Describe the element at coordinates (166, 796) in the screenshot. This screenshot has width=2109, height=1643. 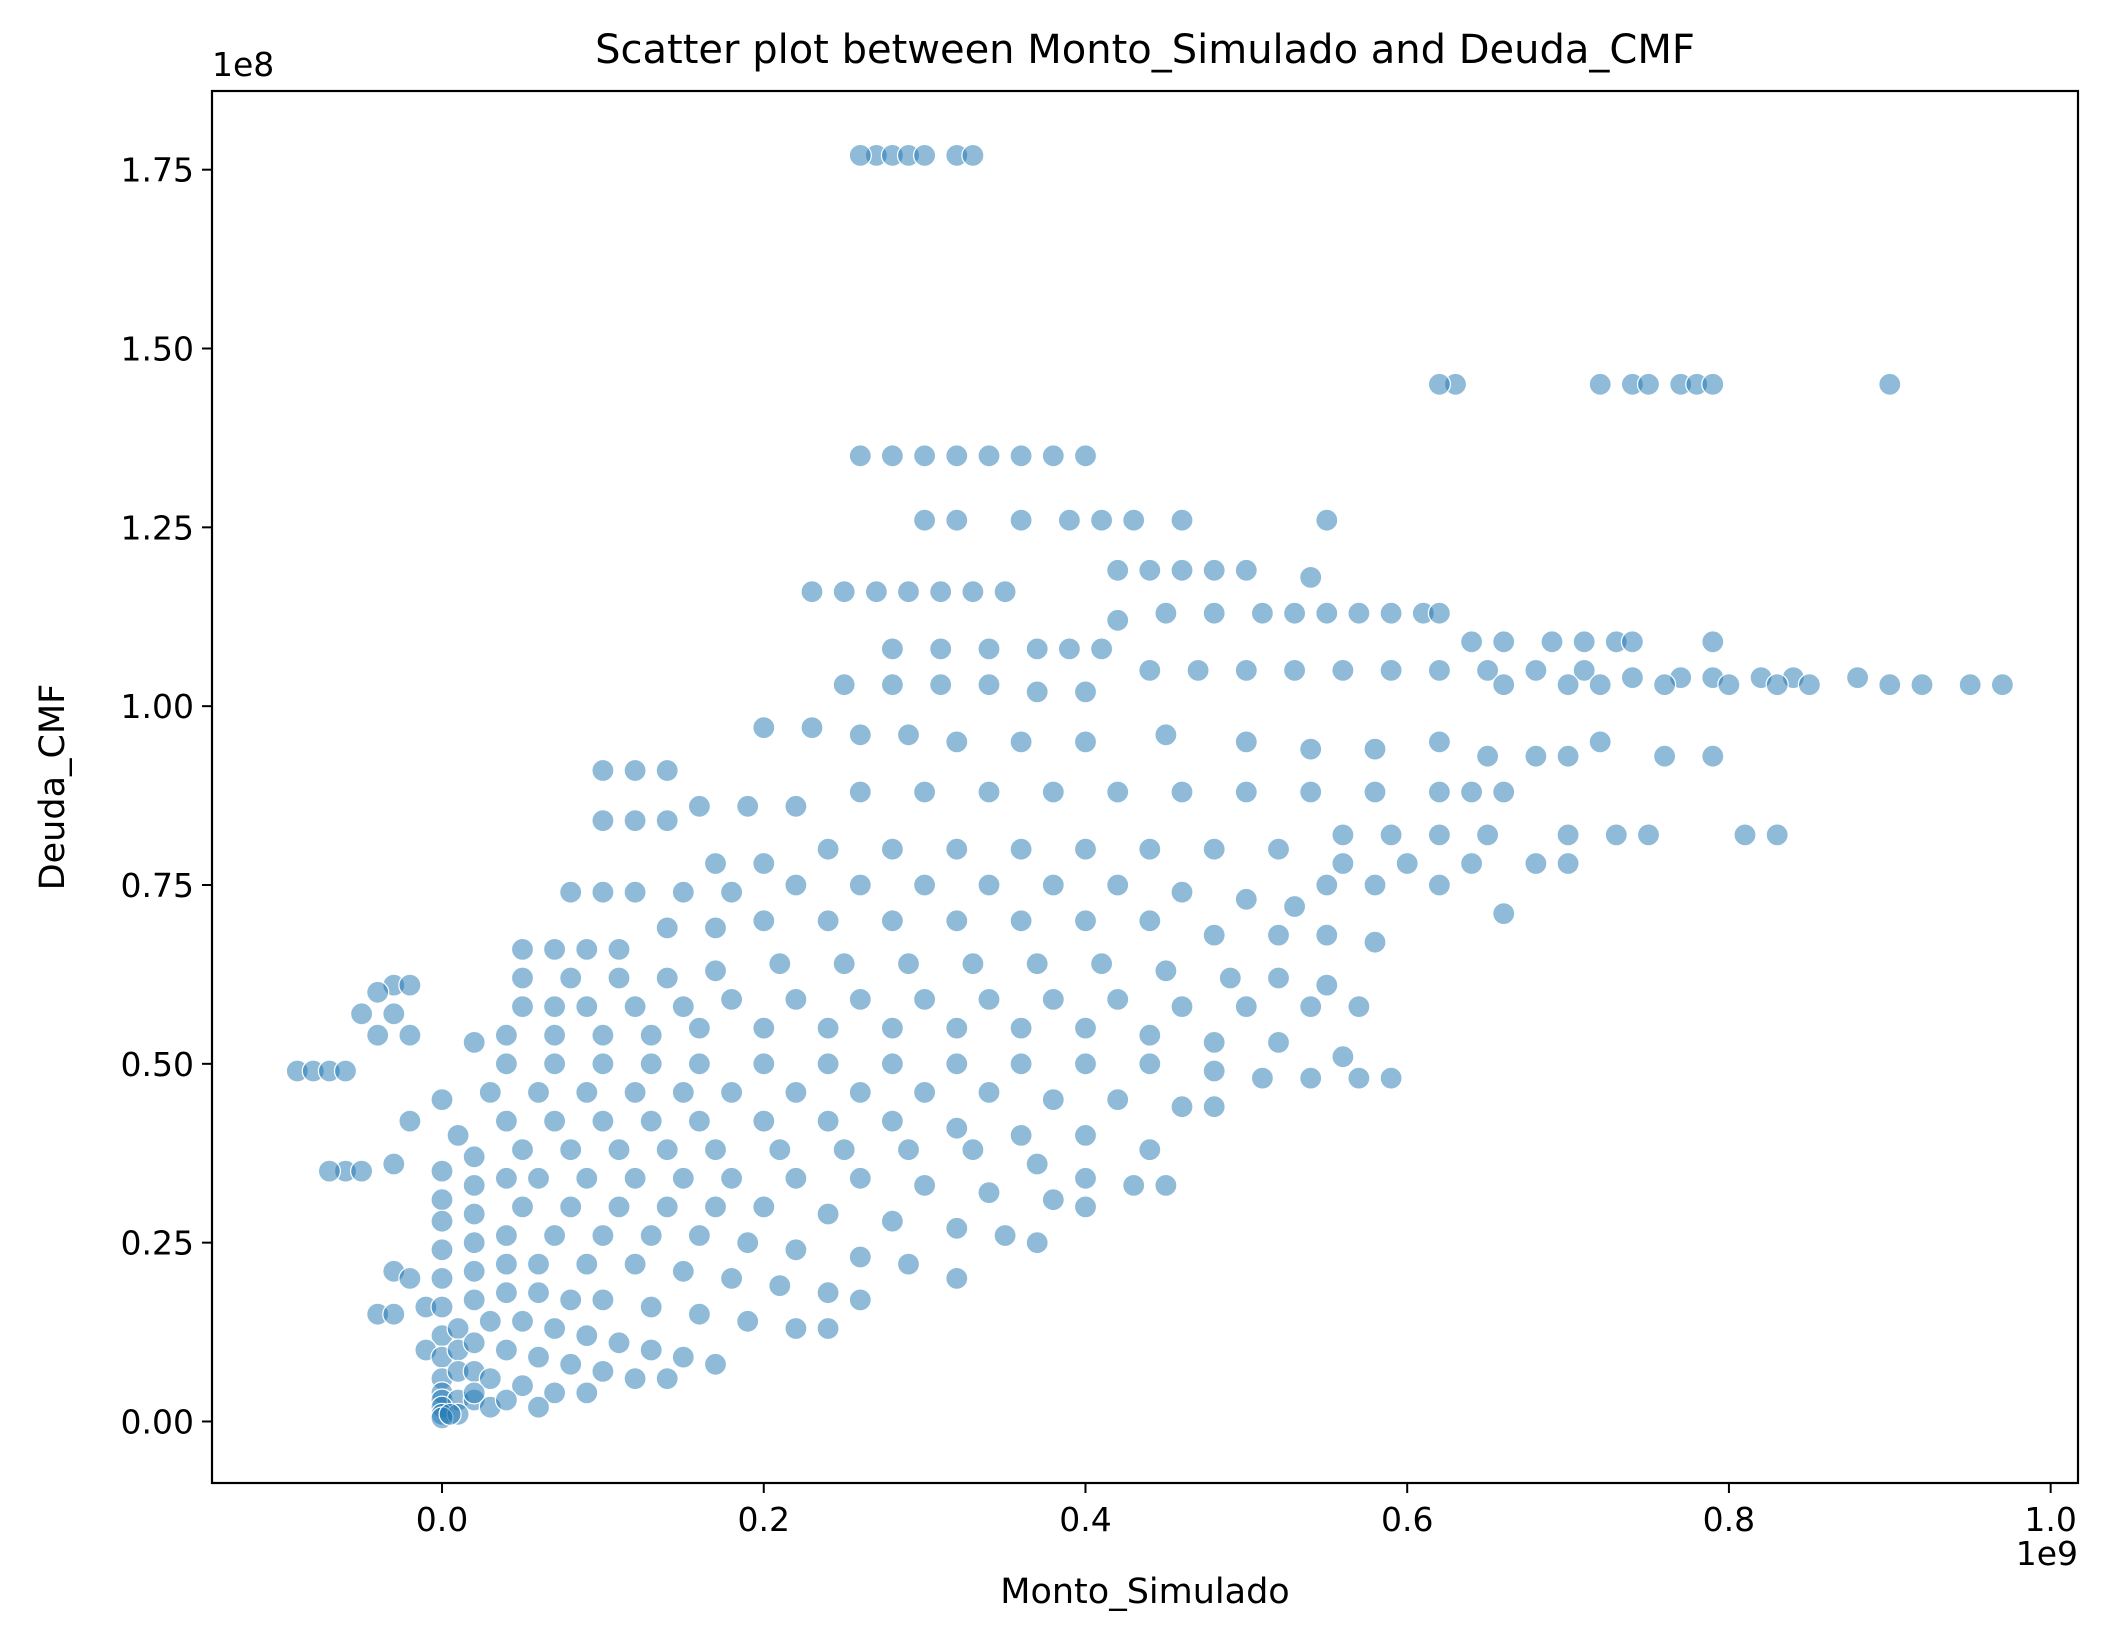
I see `y-axis: 0.00 0.25 0.50 0.75 1.00 1.25 1.50 1.75` at that location.